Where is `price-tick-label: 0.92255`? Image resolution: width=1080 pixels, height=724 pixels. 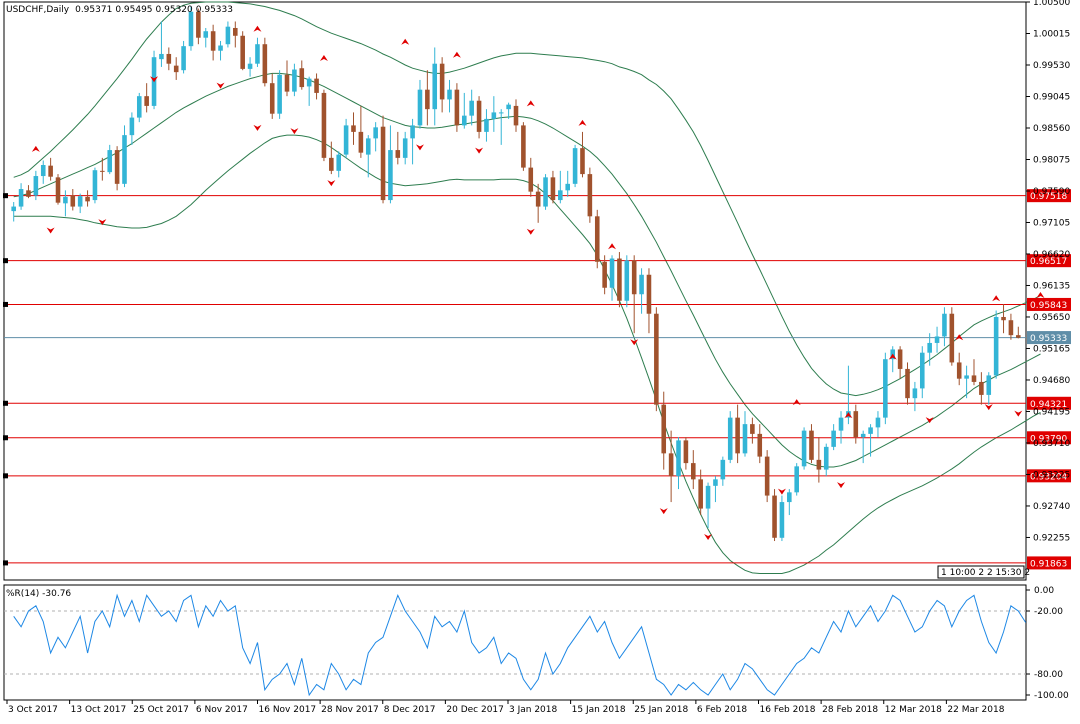 price-tick-label: 0.92255 is located at coordinates (1051, 538).